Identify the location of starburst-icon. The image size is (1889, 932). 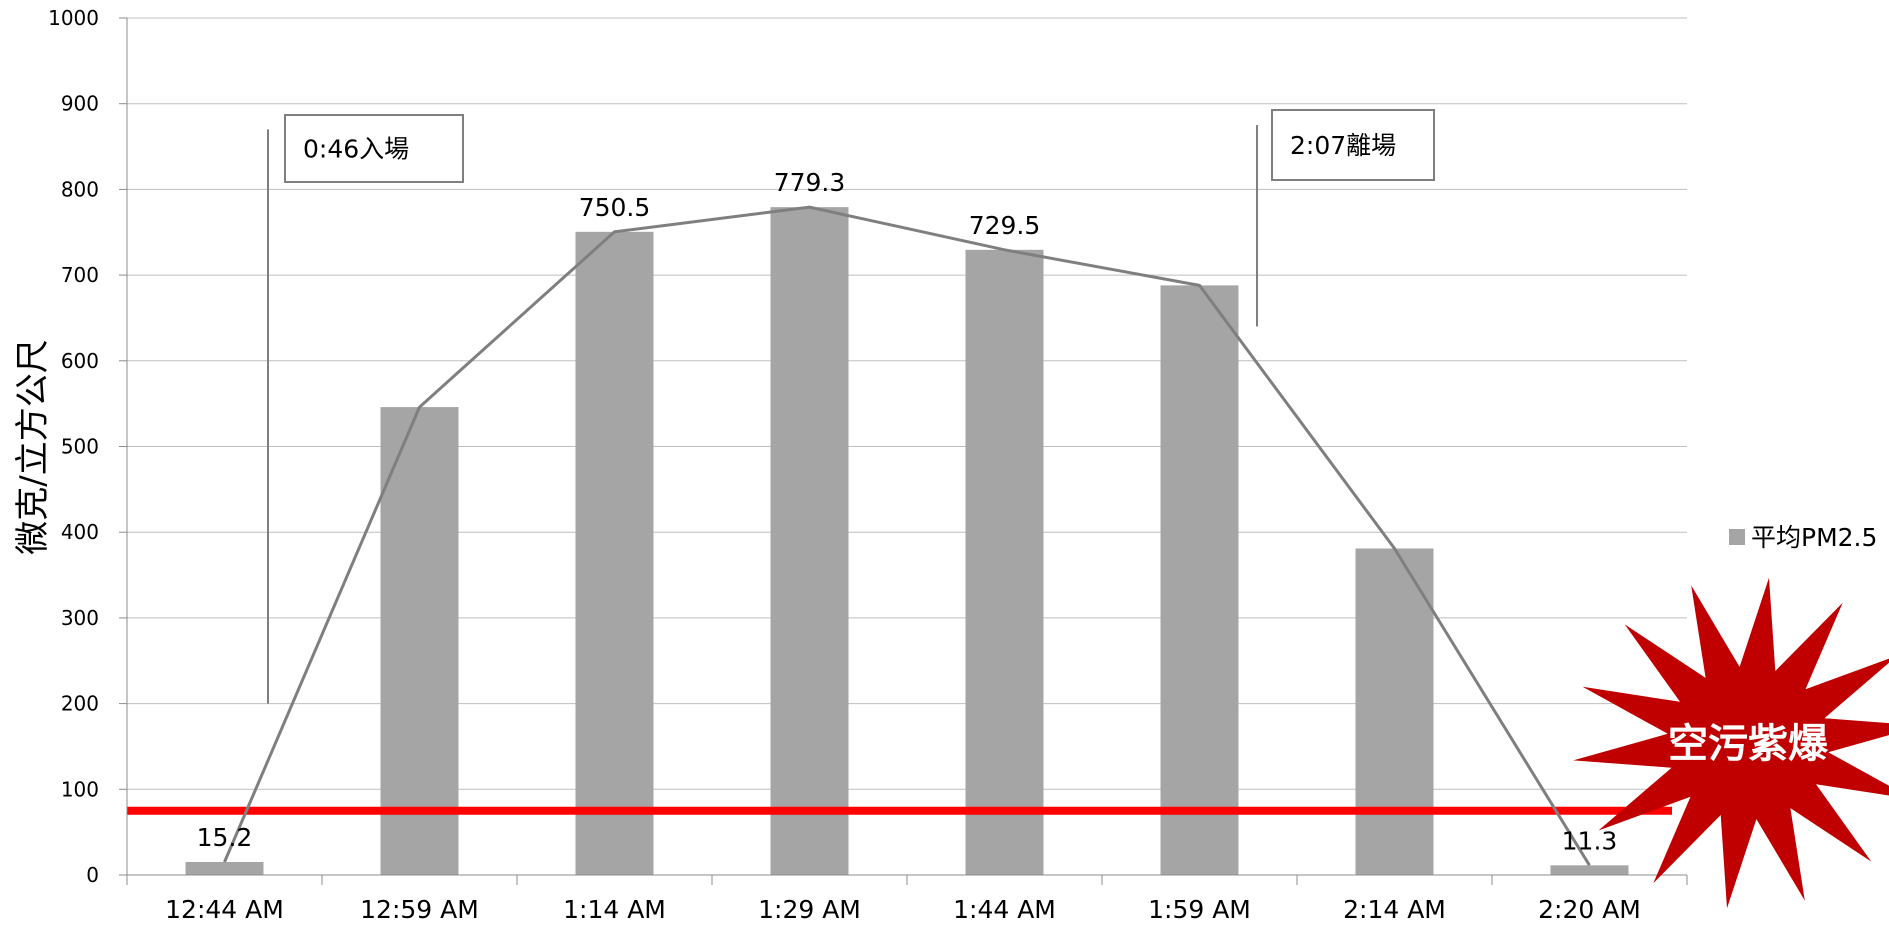
(1731, 743).